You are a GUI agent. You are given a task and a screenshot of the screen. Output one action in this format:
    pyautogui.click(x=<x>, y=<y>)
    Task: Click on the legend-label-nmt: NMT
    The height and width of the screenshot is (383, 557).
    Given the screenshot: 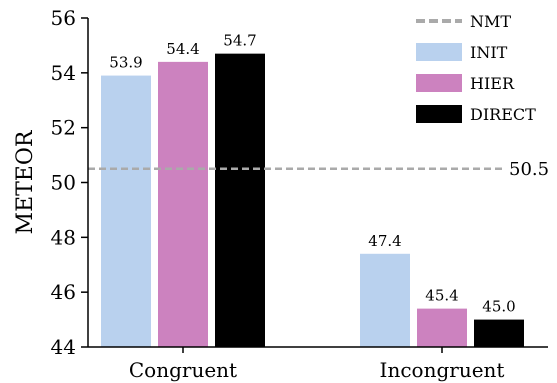 What is the action you would take?
    pyautogui.click(x=490, y=21)
    